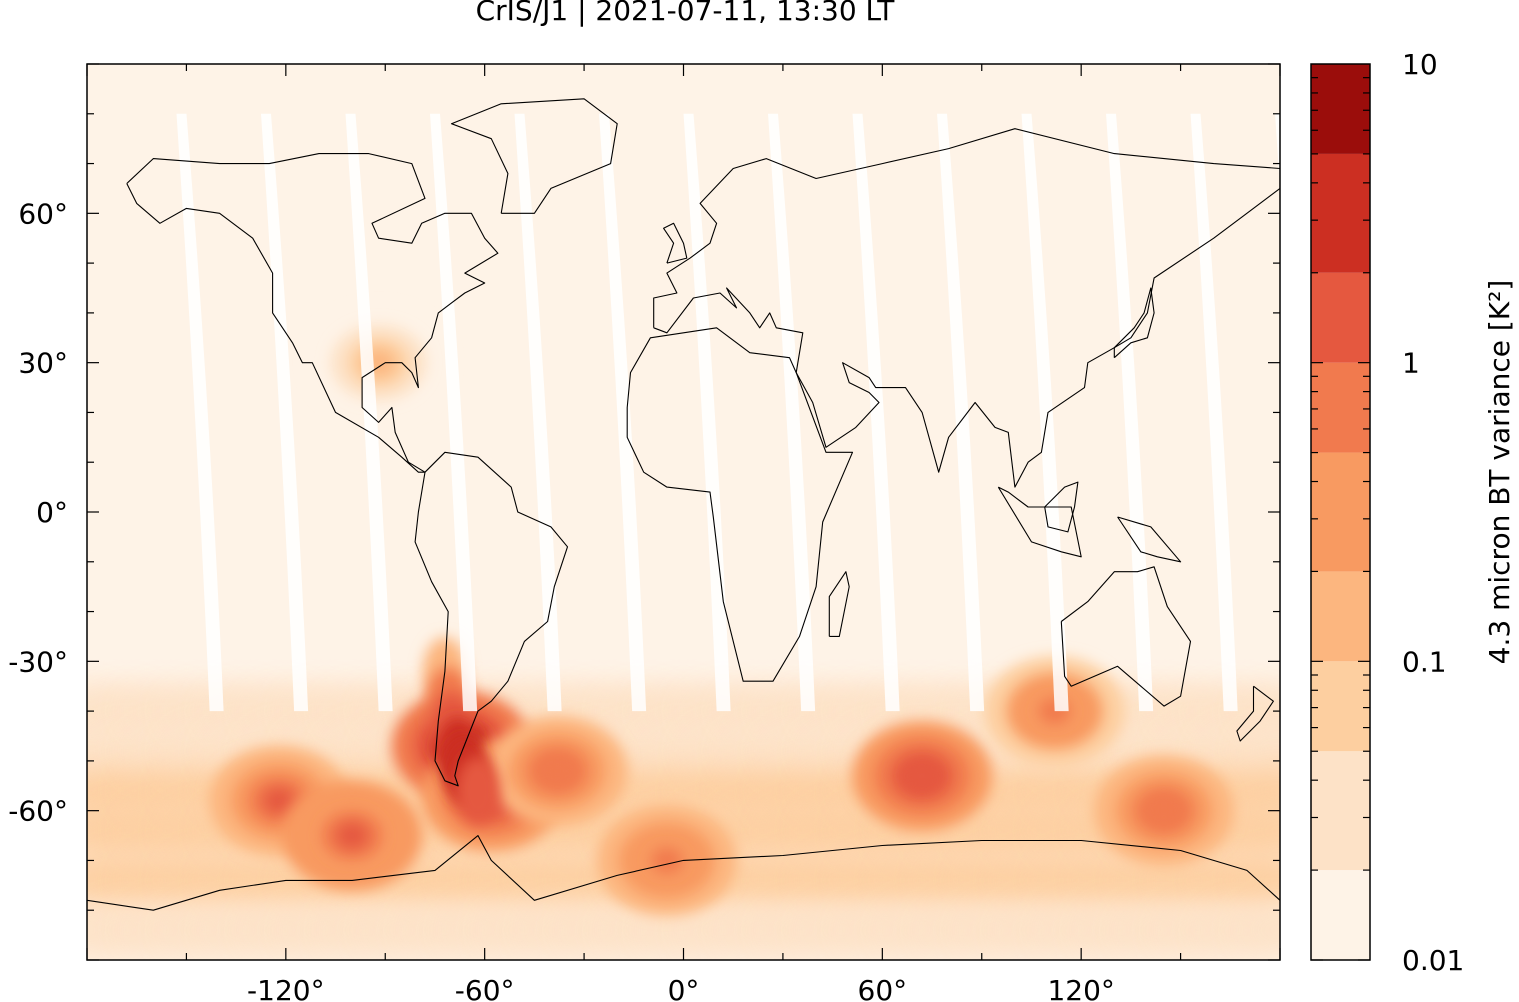  I want to click on x-tick-labels: -120° -60° 0° 60° 120°, so click(681, 988).